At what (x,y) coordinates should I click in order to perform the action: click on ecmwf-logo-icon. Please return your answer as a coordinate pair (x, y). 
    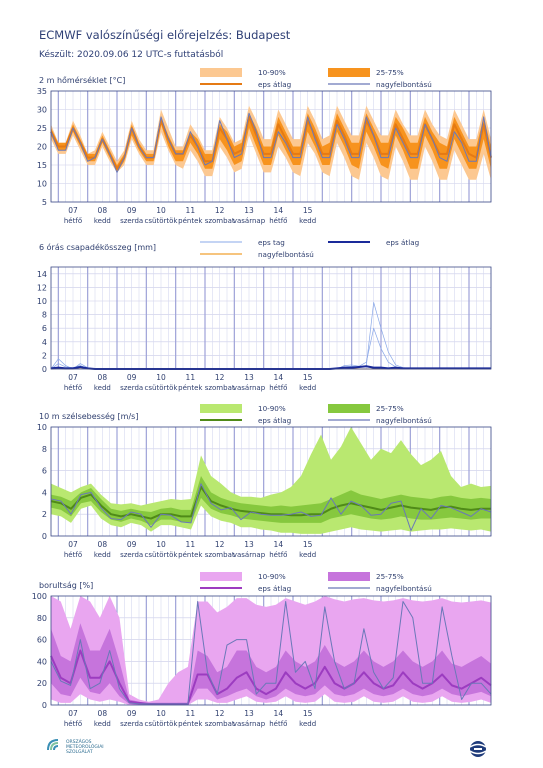
    Looking at the image, I should click on (478, 749).